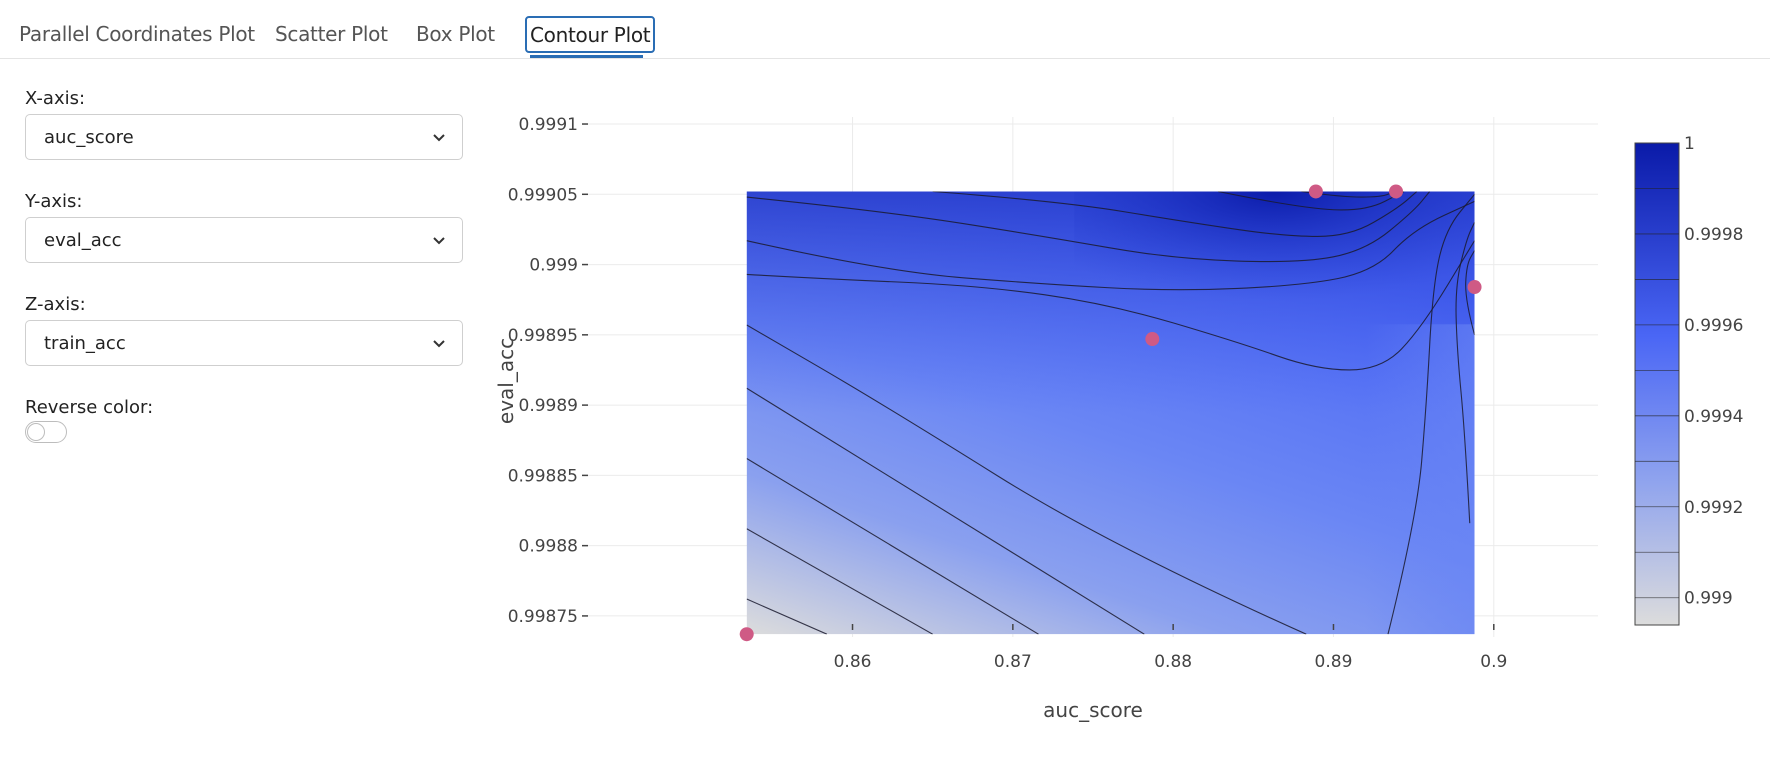 The image size is (1789, 772). What do you see at coordinates (1093, 710) in the screenshot?
I see `x-axis-title: auc_score` at bounding box center [1093, 710].